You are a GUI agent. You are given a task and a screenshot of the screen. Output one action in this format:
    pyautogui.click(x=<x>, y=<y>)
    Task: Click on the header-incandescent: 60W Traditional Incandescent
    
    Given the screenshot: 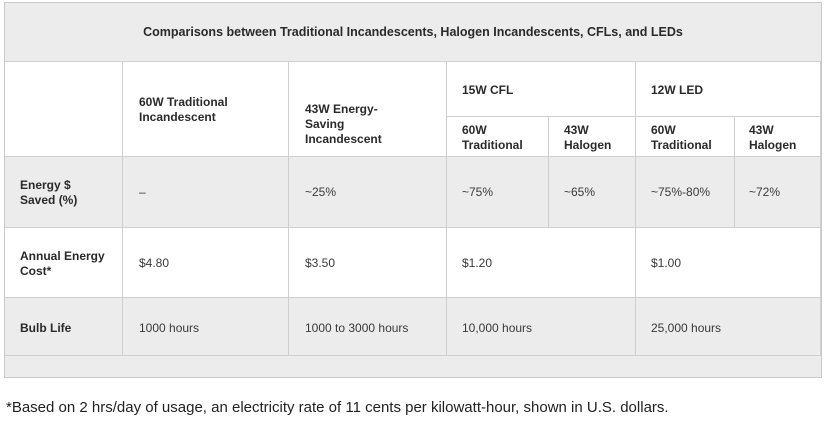 What is the action you would take?
    pyautogui.click(x=206, y=109)
    